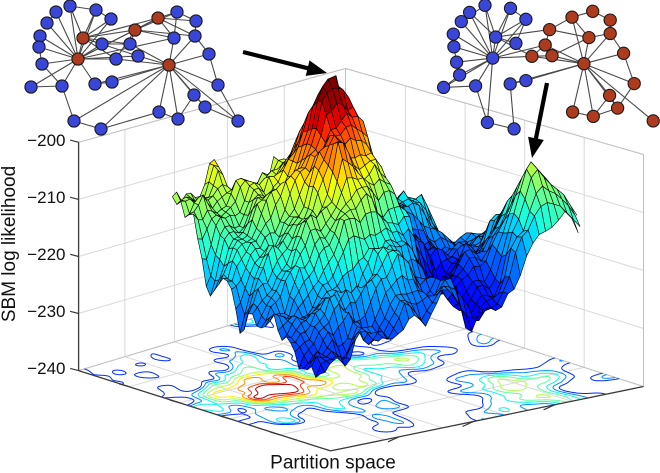 The width and height of the screenshot is (660, 473). What do you see at coordinates (46, 311) in the screenshot?
I see `svg-text: −230` at bounding box center [46, 311].